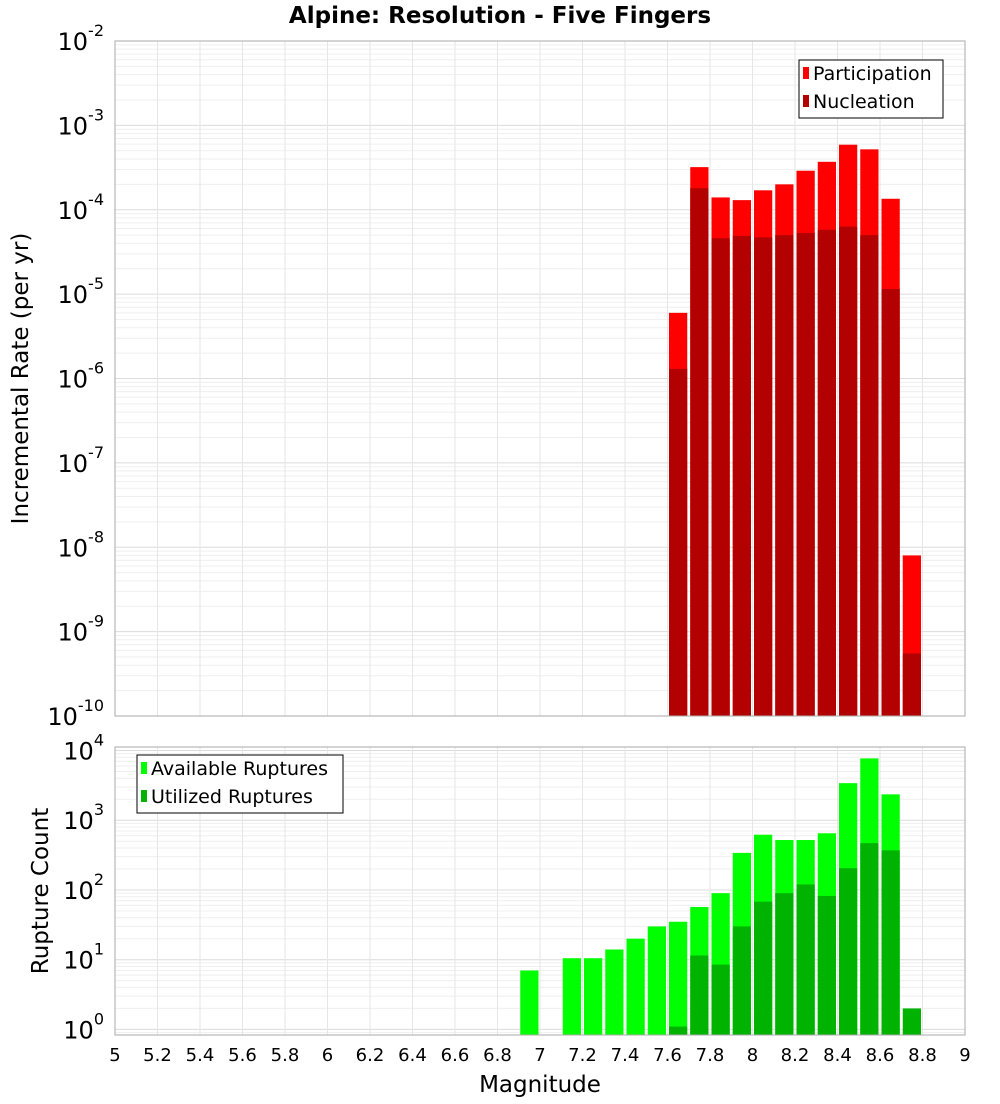  What do you see at coordinates (96, 368) in the screenshot?
I see `y-tick-exponent: -6` at bounding box center [96, 368].